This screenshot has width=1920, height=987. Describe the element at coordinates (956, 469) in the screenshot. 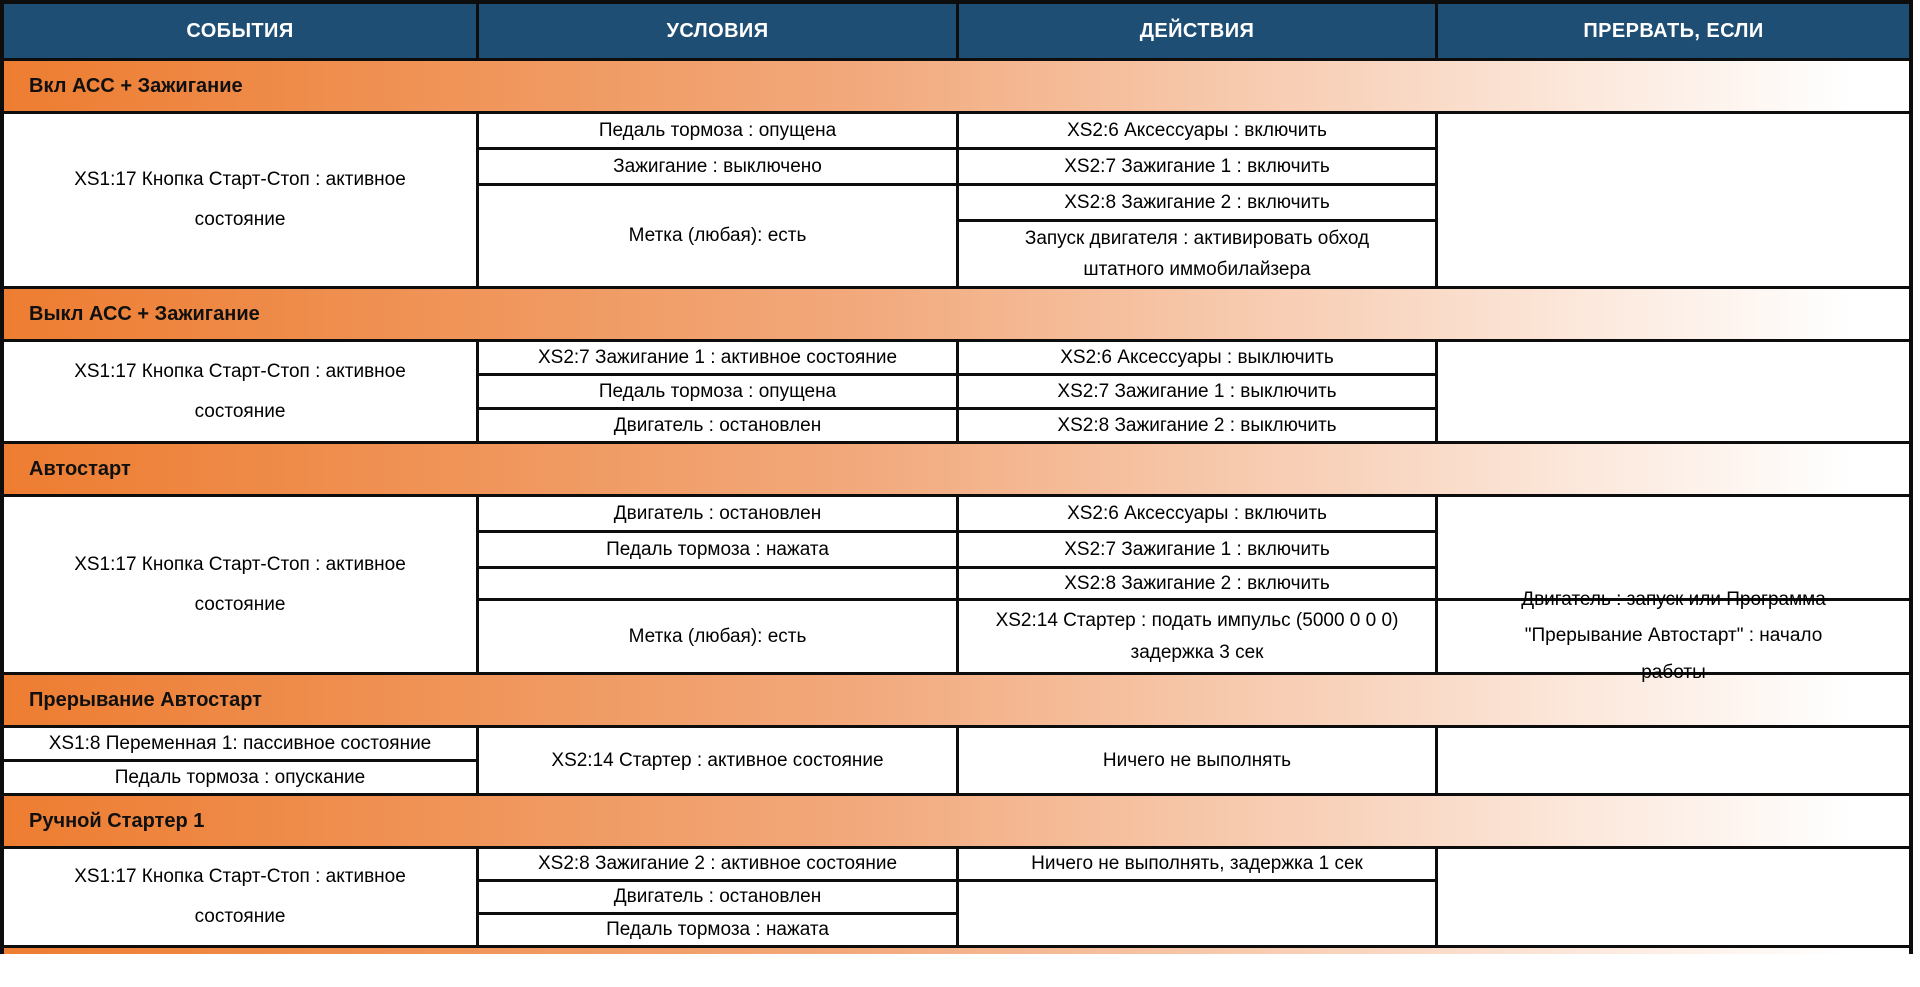

I see `section-band-autostart: Автостарт` at that location.